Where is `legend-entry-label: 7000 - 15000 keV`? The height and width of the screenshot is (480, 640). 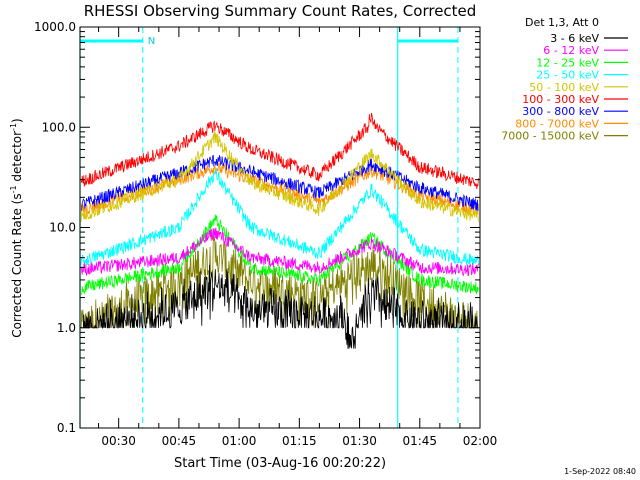 legend-entry-label: 7000 - 15000 keV is located at coordinates (550, 136).